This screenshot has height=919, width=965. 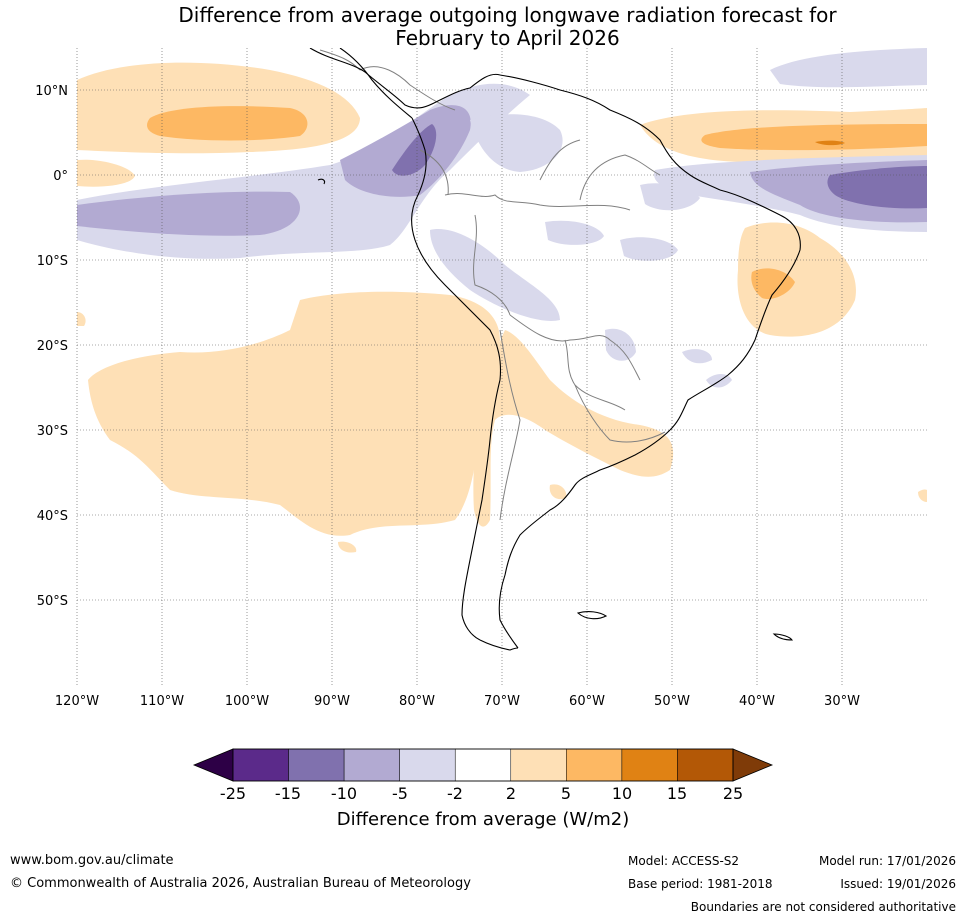 I want to click on latitude-labels: 10°N 0° 10°S 20°S 30°S 40°S 50°S, so click(x=51, y=346).